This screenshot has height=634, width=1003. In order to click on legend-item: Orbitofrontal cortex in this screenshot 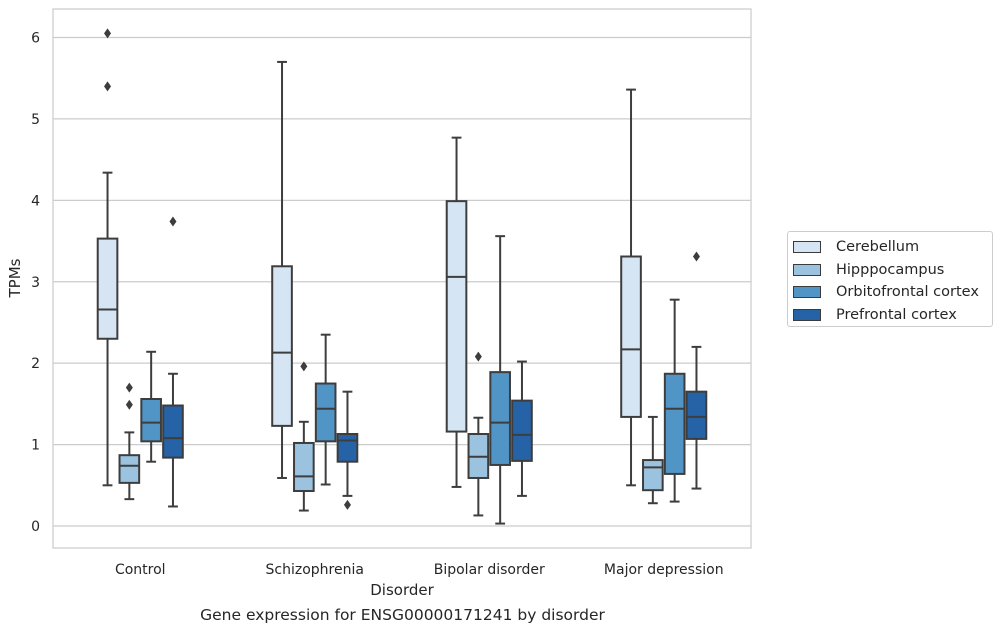, I will do `click(892, 292)`.